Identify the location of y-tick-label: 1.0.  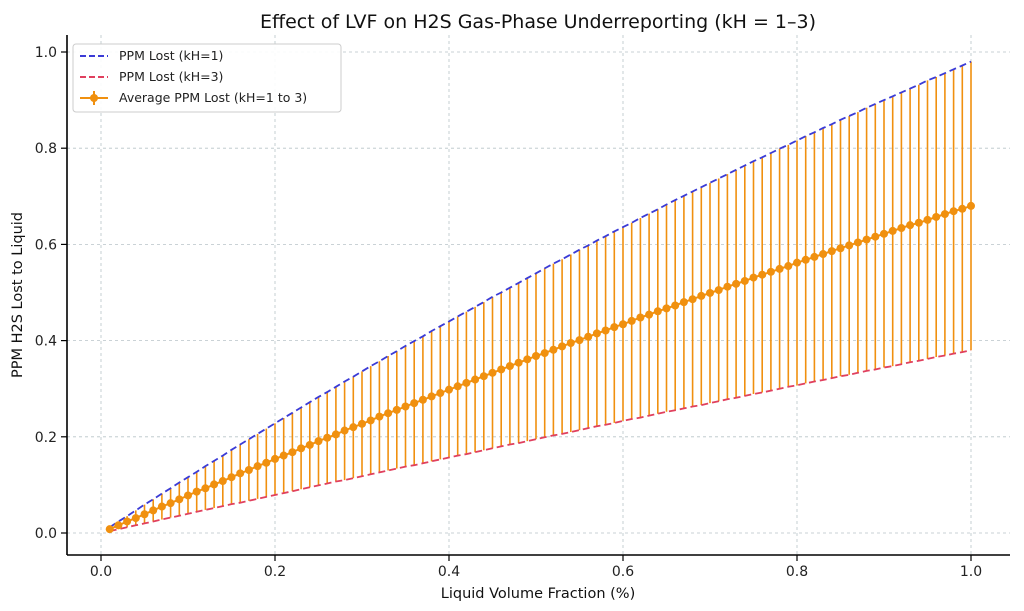
(46, 53).